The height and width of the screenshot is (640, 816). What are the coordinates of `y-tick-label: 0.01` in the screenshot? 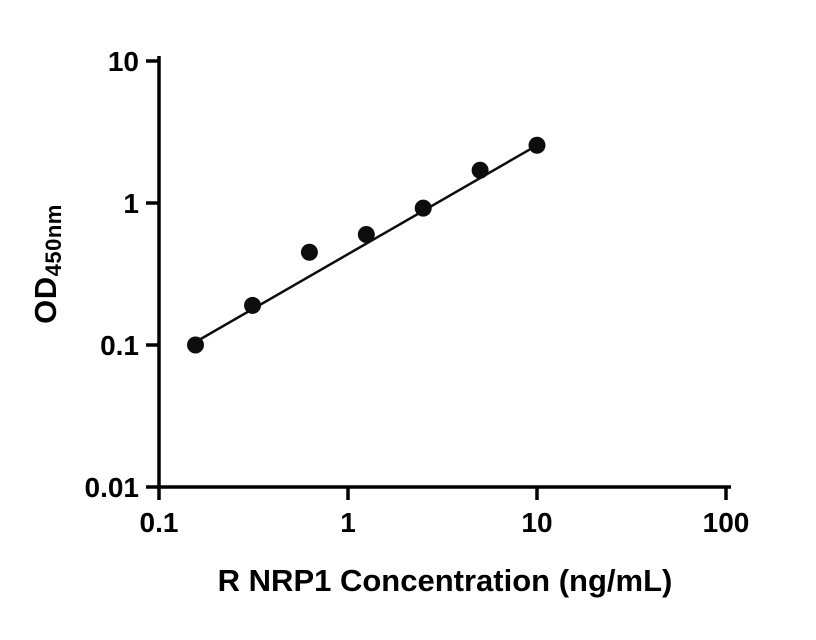 It's located at (112, 487).